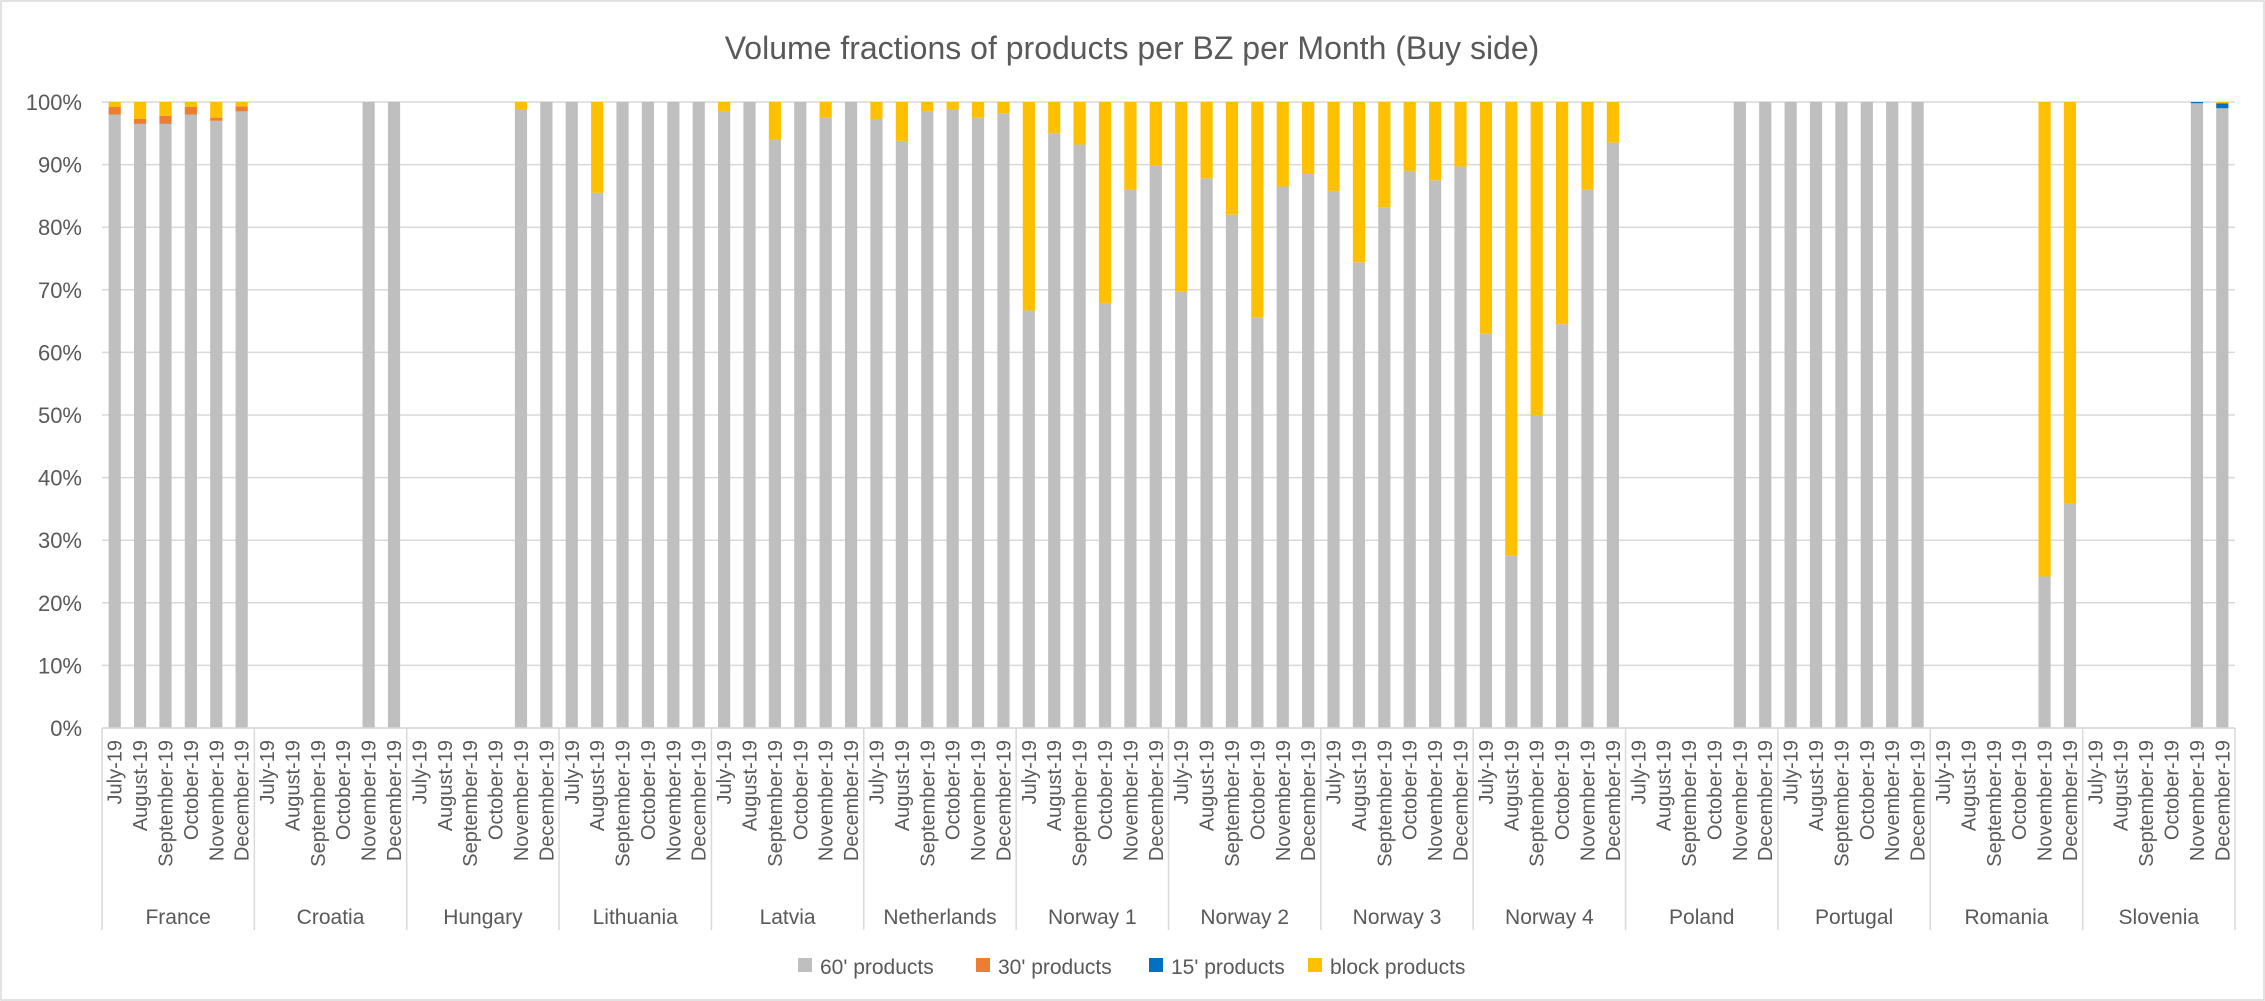 Image resolution: width=2265 pixels, height=1001 pixels. Describe the element at coordinates (54, 102) in the screenshot. I see `y-tick-label: 100%` at that location.